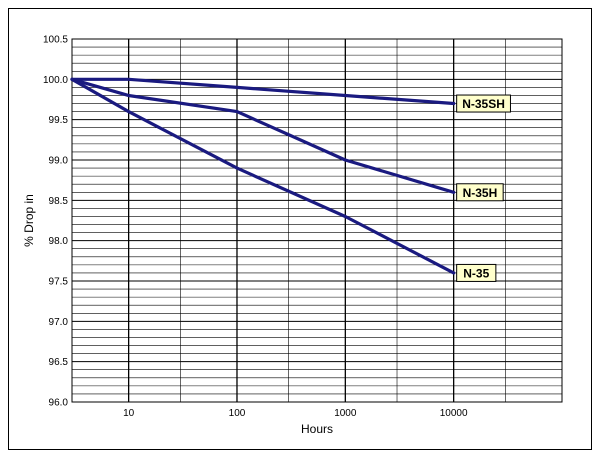 The image size is (600, 458). Describe the element at coordinates (29, 220) in the screenshot. I see `y-axis-label: % Drop in` at that location.